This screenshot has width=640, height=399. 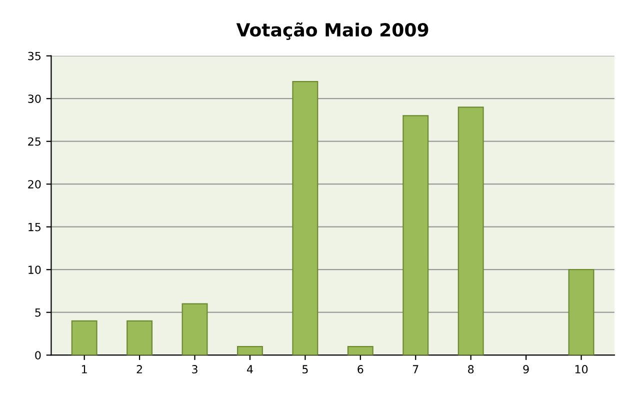 I want to click on x-tick-label: 8, so click(x=471, y=369).